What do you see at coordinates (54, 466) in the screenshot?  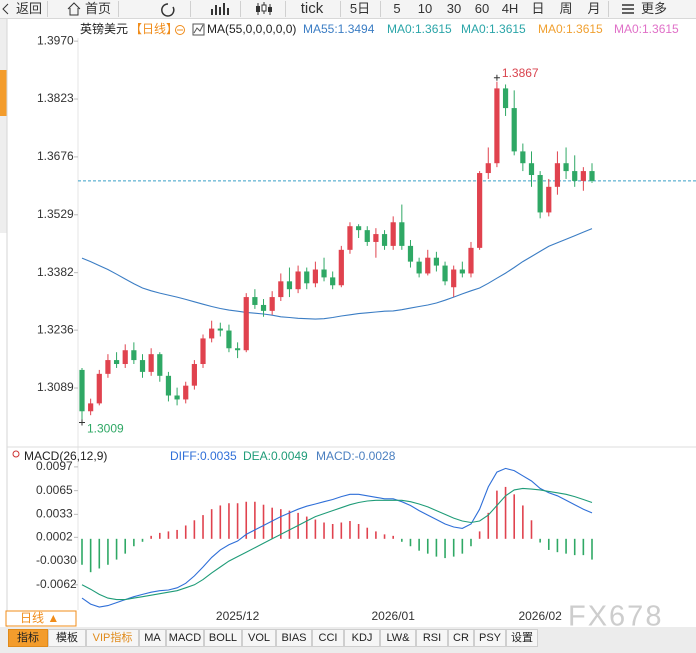 I see `y-tick-label: 0.0097` at bounding box center [54, 466].